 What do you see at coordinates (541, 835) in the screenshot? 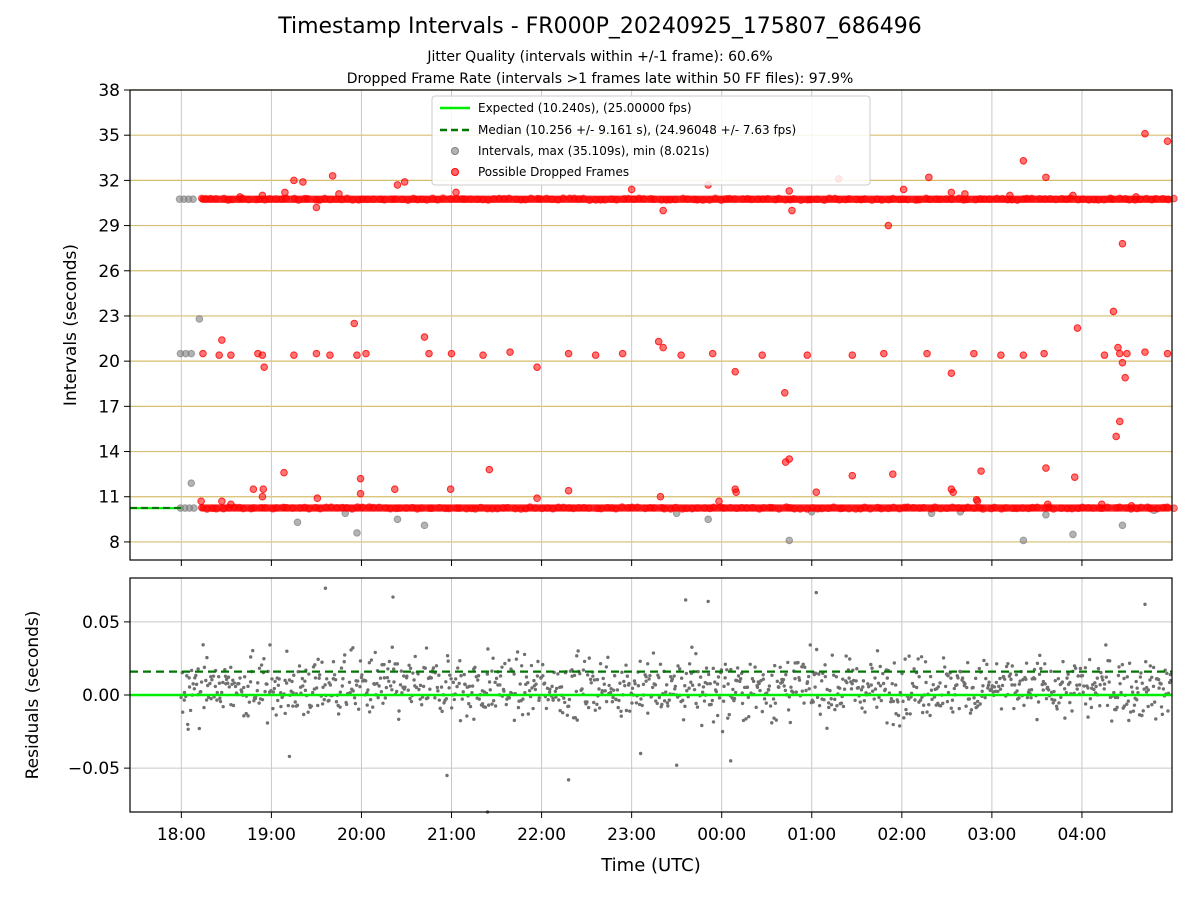
I see `x-tick-label: 22:00` at bounding box center [541, 835].